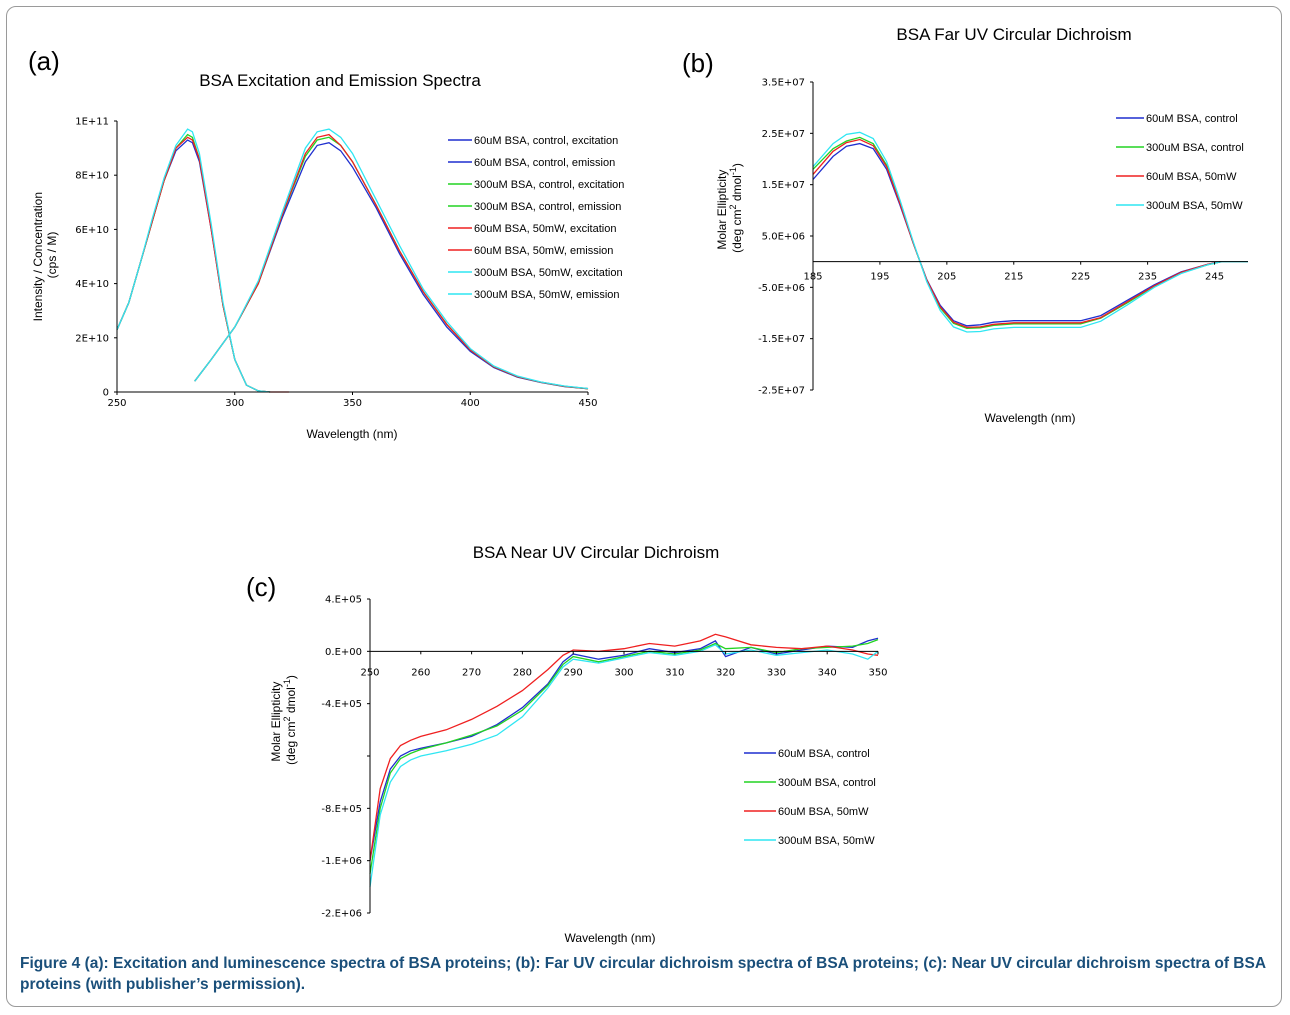  What do you see at coordinates (116, 403) in the screenshot?
I see `x-tick-label-a-0: 250` at bounding box center [116, 403].